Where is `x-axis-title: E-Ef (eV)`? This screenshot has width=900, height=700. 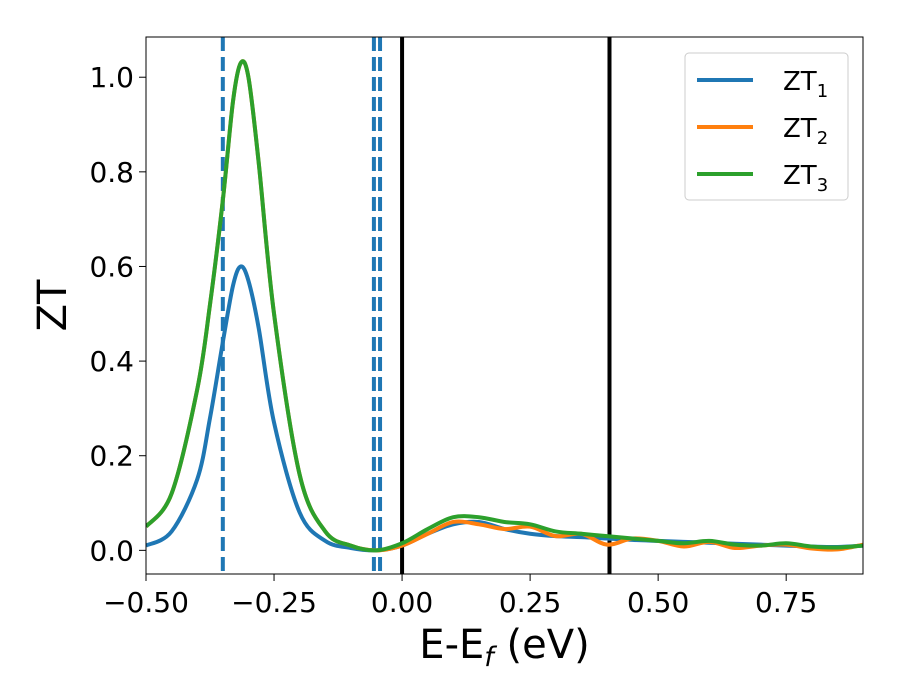 x-axis-title: E-Ef (eV) is located at coordinates (504, 647).